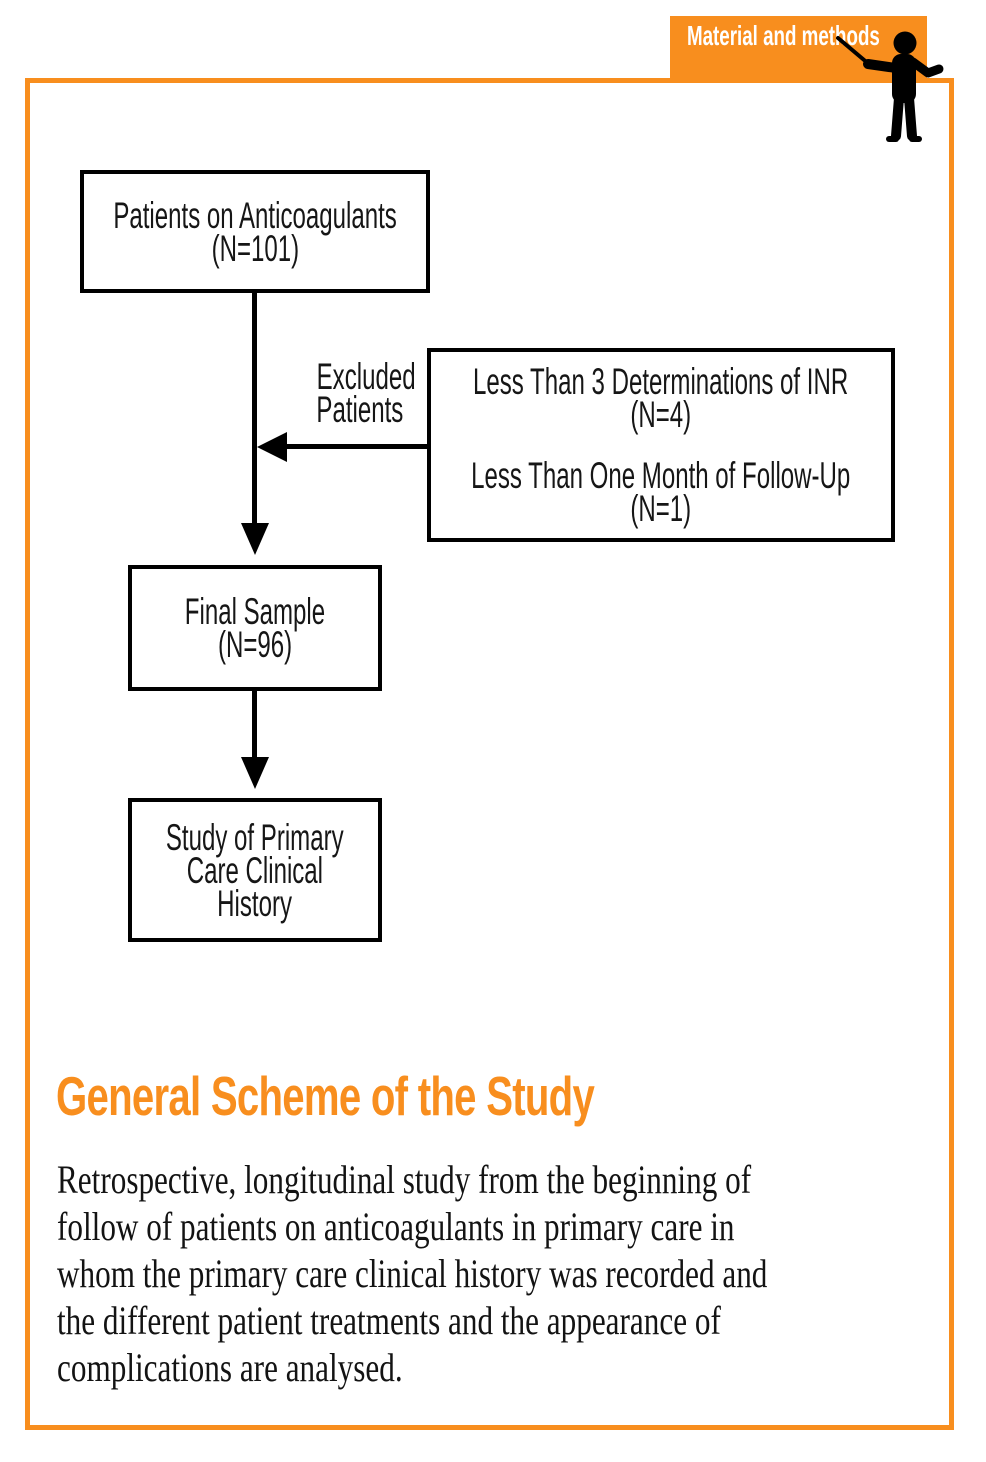 The image size is (986, 1462). Describe the element at coordinates (366, 376) in the screenshot. I see `excluded-label-line1: Excluded` at that location.